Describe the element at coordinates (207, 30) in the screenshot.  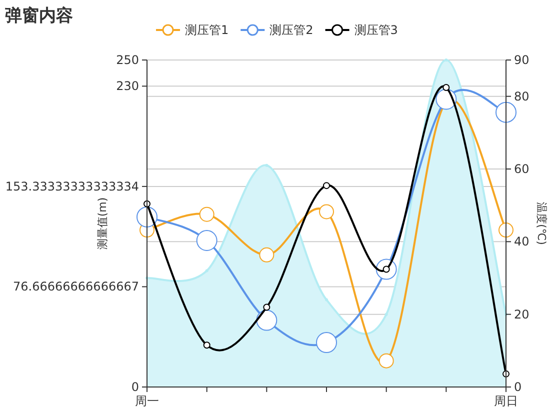
I see `legend-label: 测压管1` at that location.